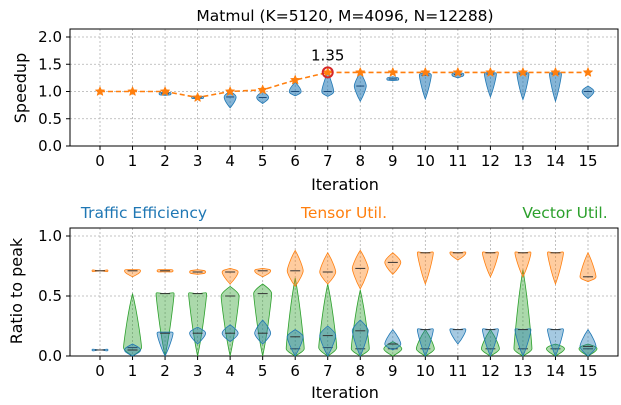 This screenshot has height=405, width=621. What do you see at coordinates (50, 64) in the screenshot?
I see `y-tick-label: 1.5` at bounding box center [50, 64].